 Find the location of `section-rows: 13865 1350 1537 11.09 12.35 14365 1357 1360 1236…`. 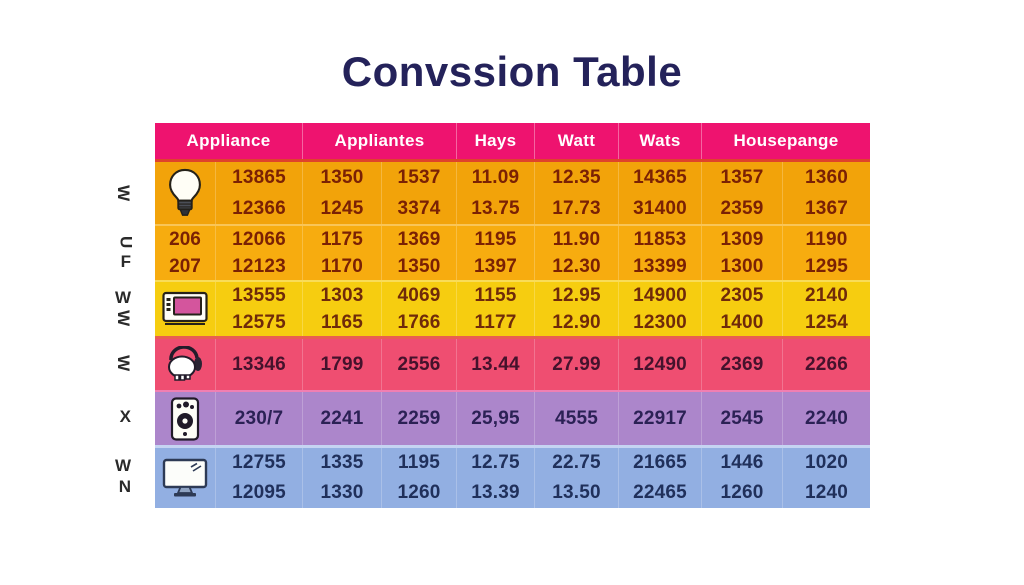

section-rows: 13865 1350 1537 11.09 12.35 14365 1357 1360 1236… is located at coordinates (542, 193).